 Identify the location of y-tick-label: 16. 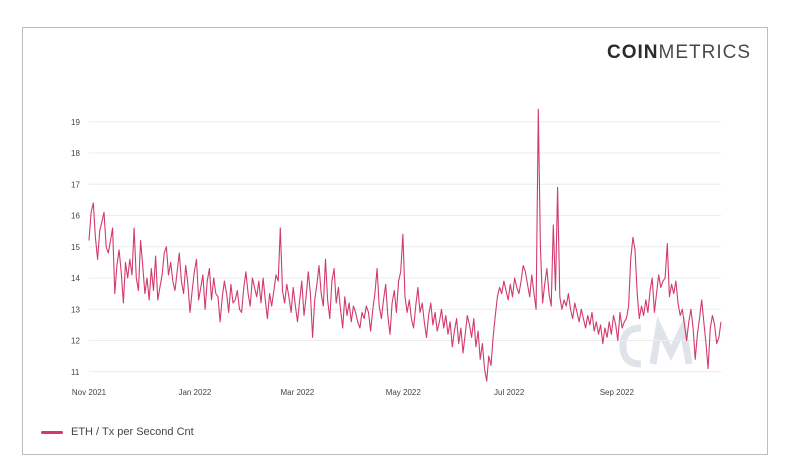
(75, 216).